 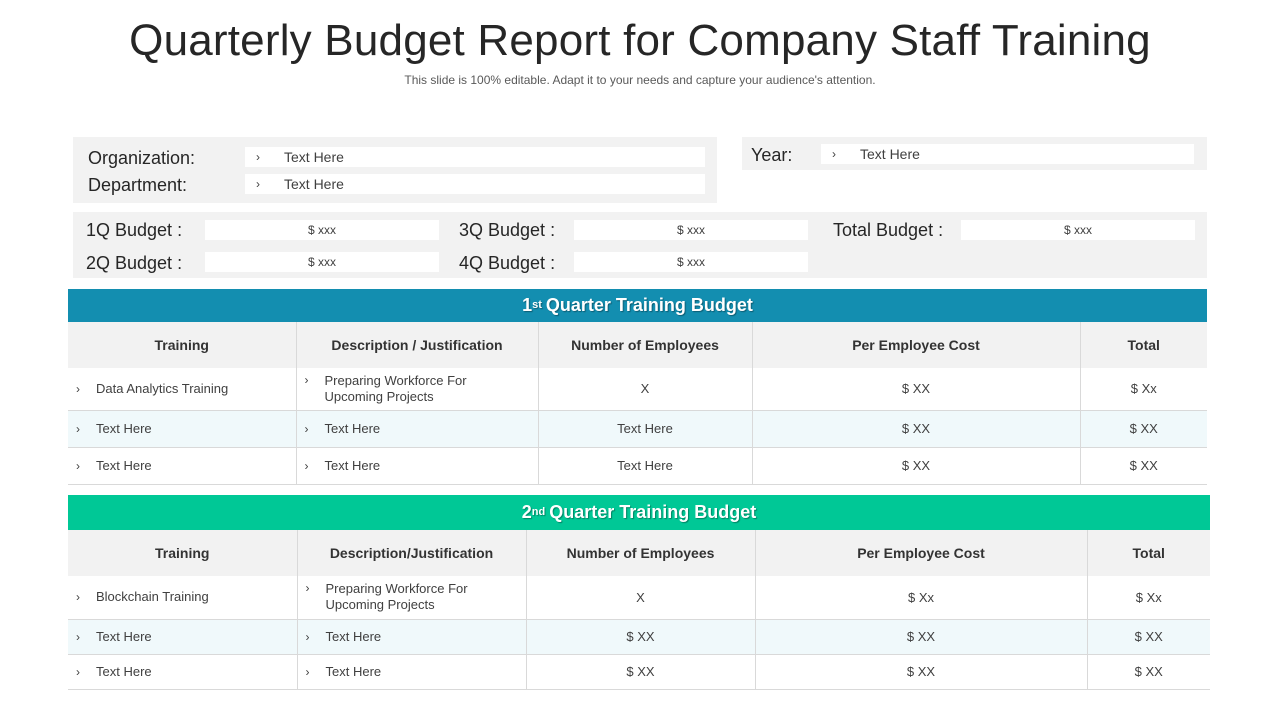 I want to click on training-cell: › Blockchain Training, so click(x=183, y=598).